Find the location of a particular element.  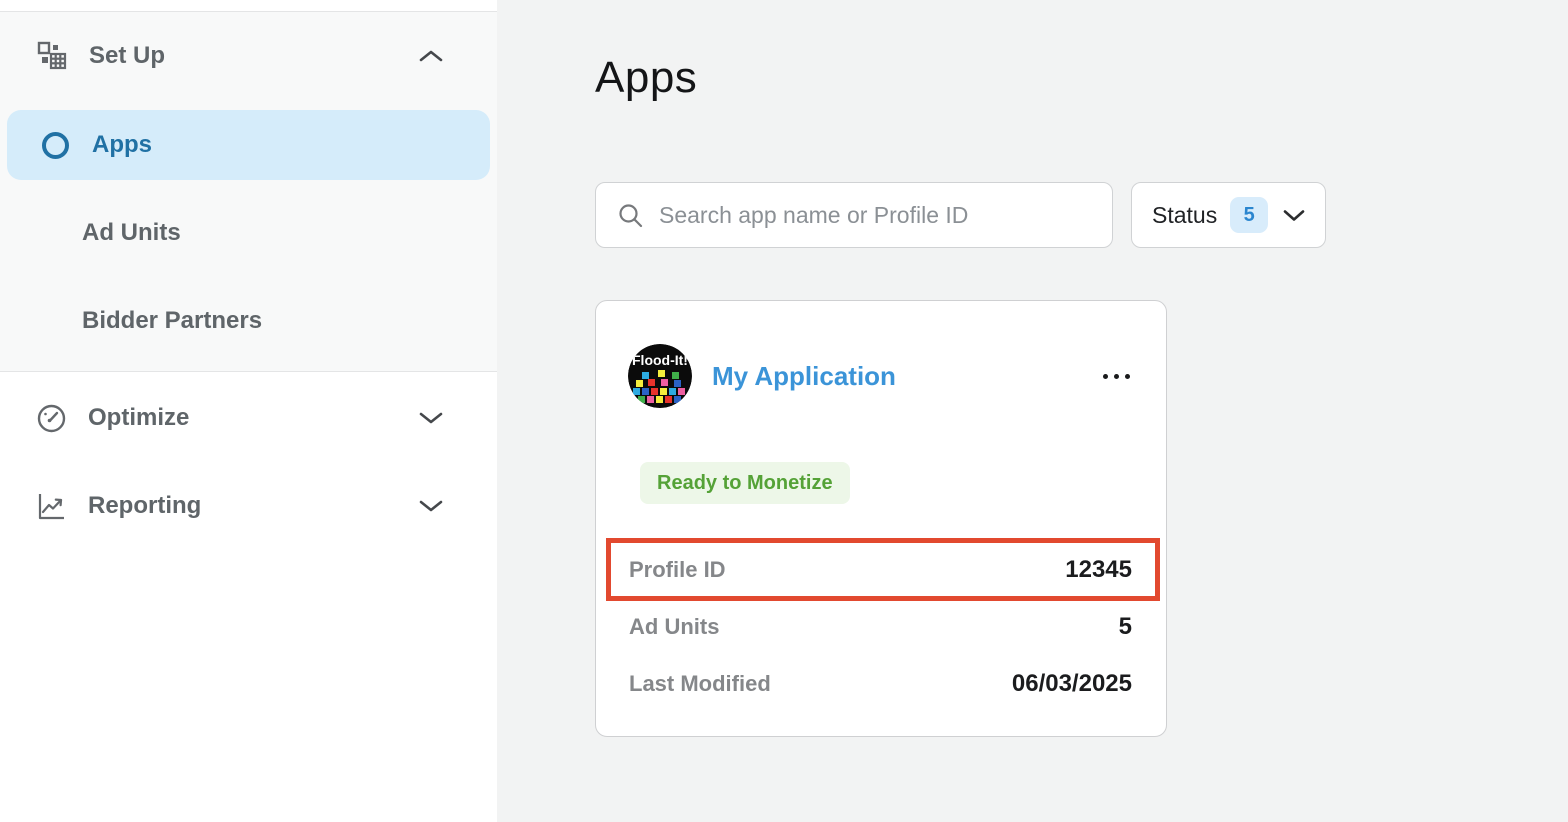

gauge-icon is located at coordinates (51, 418).